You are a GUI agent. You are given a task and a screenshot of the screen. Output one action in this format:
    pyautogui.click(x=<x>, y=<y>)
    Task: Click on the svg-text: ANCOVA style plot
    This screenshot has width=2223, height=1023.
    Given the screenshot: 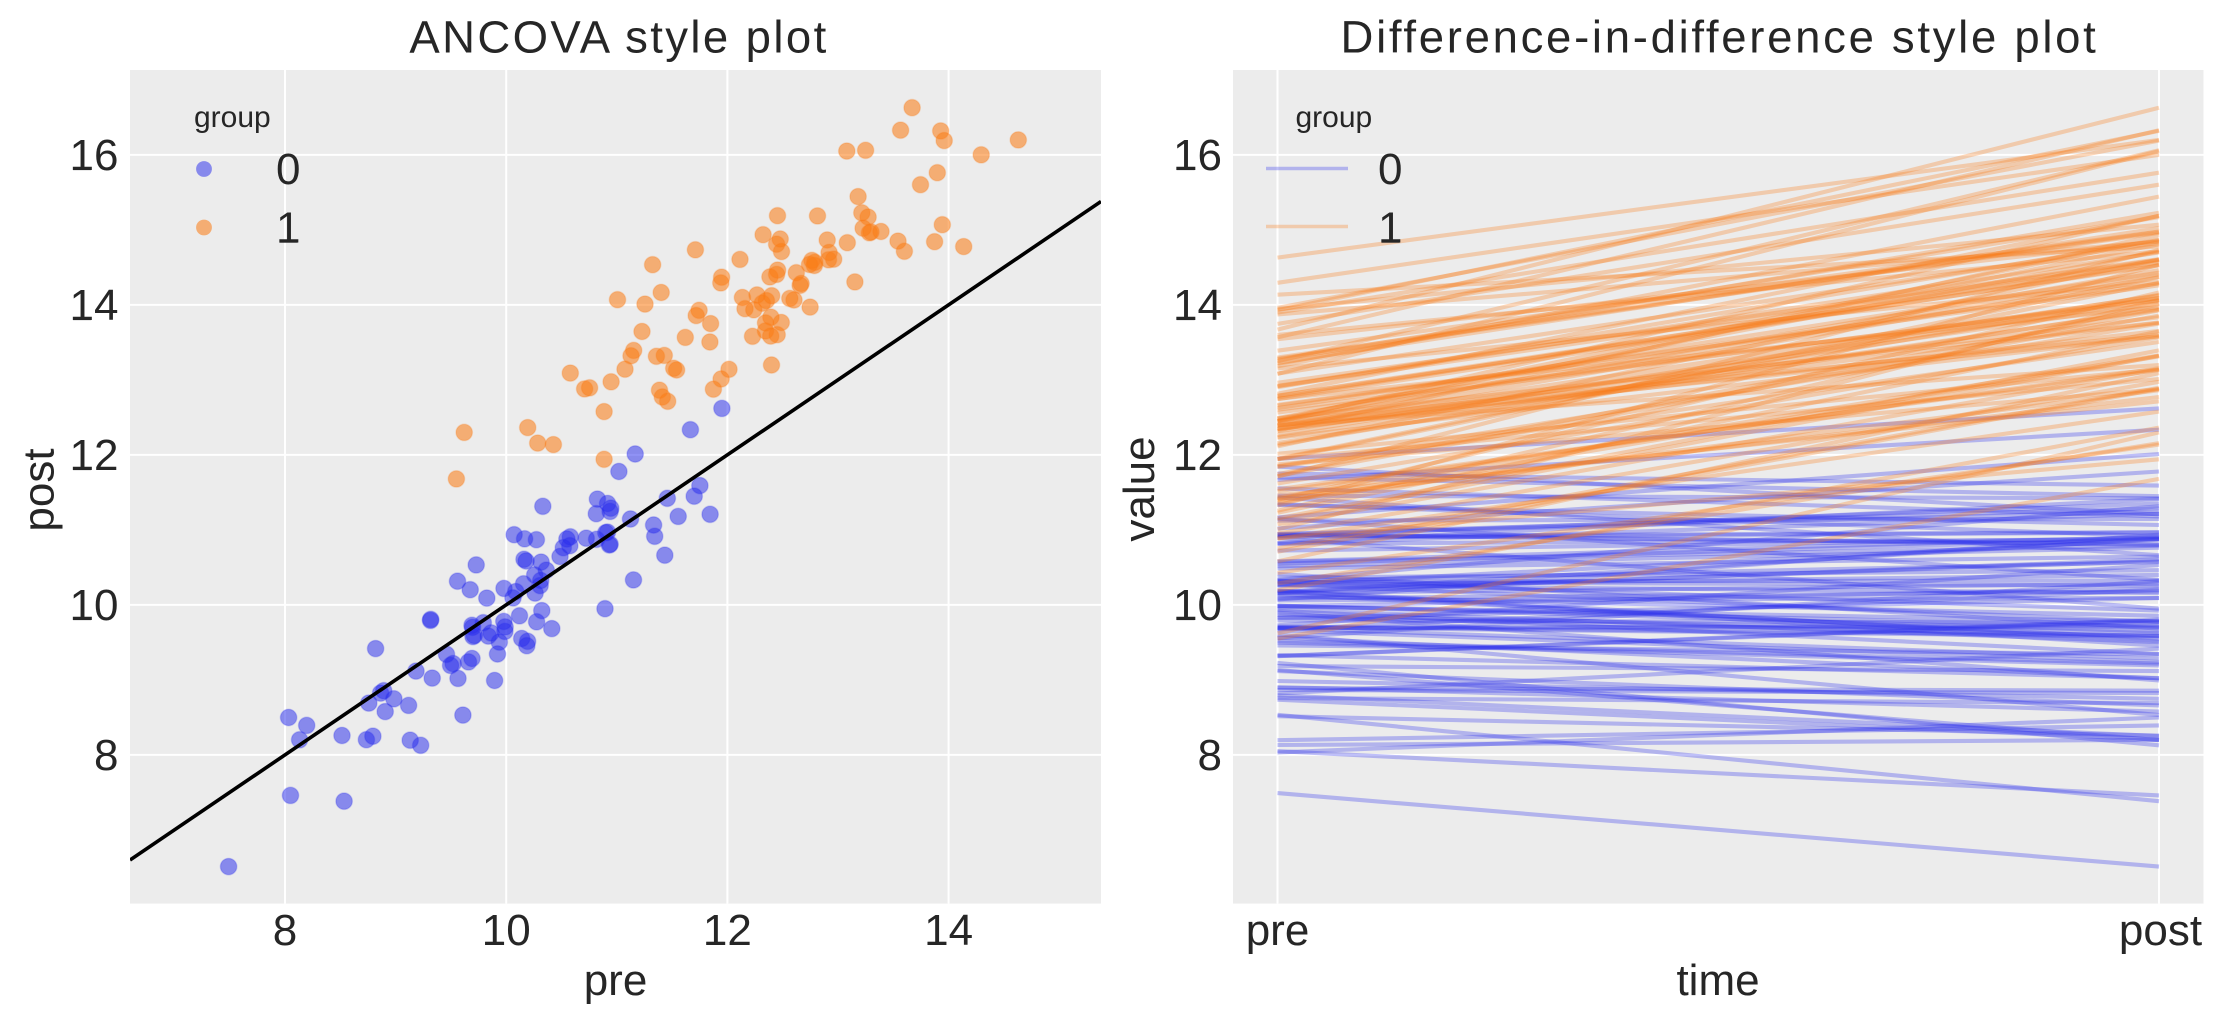 What is the action you would take?
    pyautogui.click(x=618, y=37)
    